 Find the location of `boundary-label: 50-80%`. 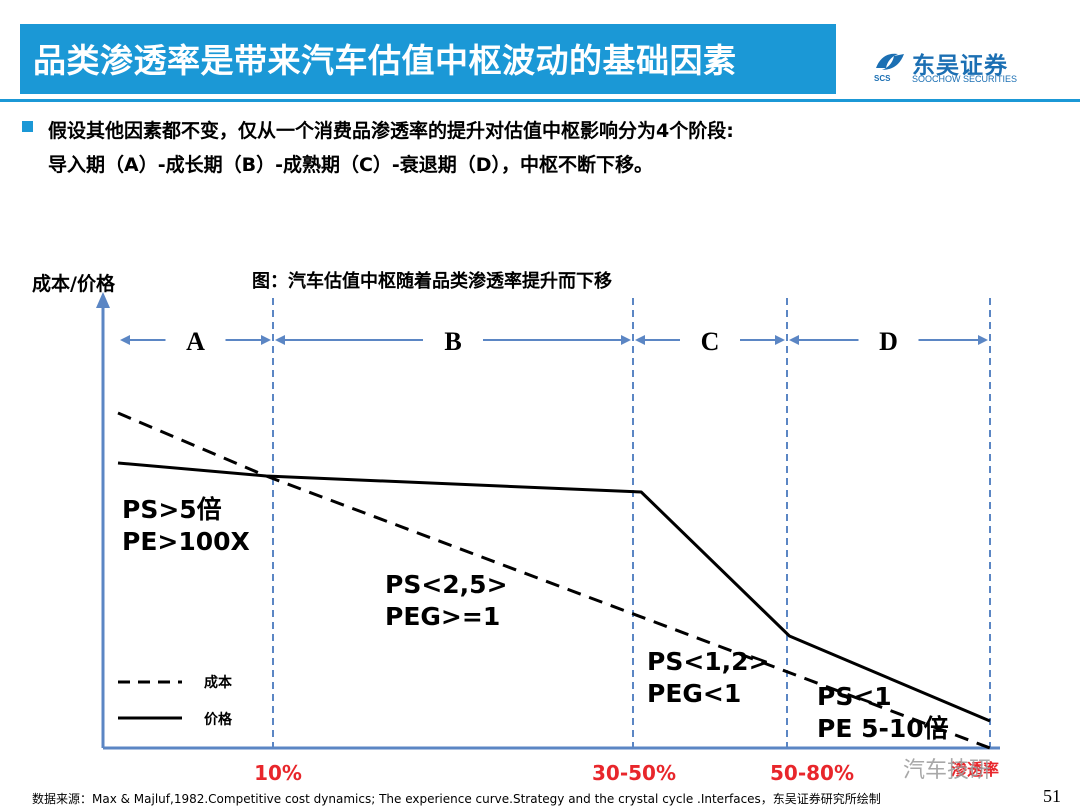

boundary-label: 50-80% is located at coordinates (812, 773).